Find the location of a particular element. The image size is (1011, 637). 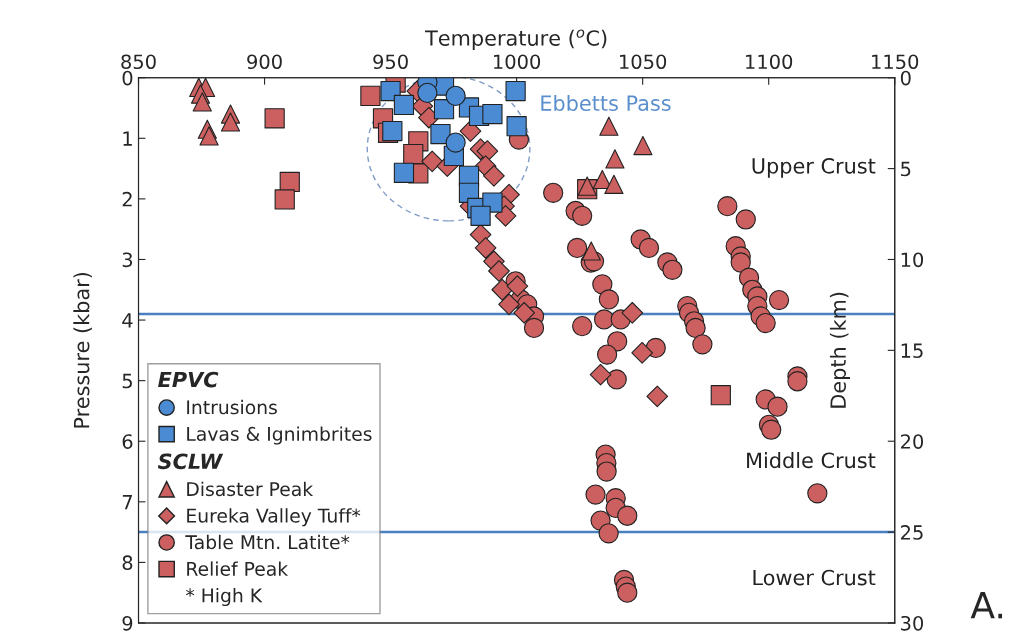

y-tick-label: 5 is located at coordinates (127, 381).